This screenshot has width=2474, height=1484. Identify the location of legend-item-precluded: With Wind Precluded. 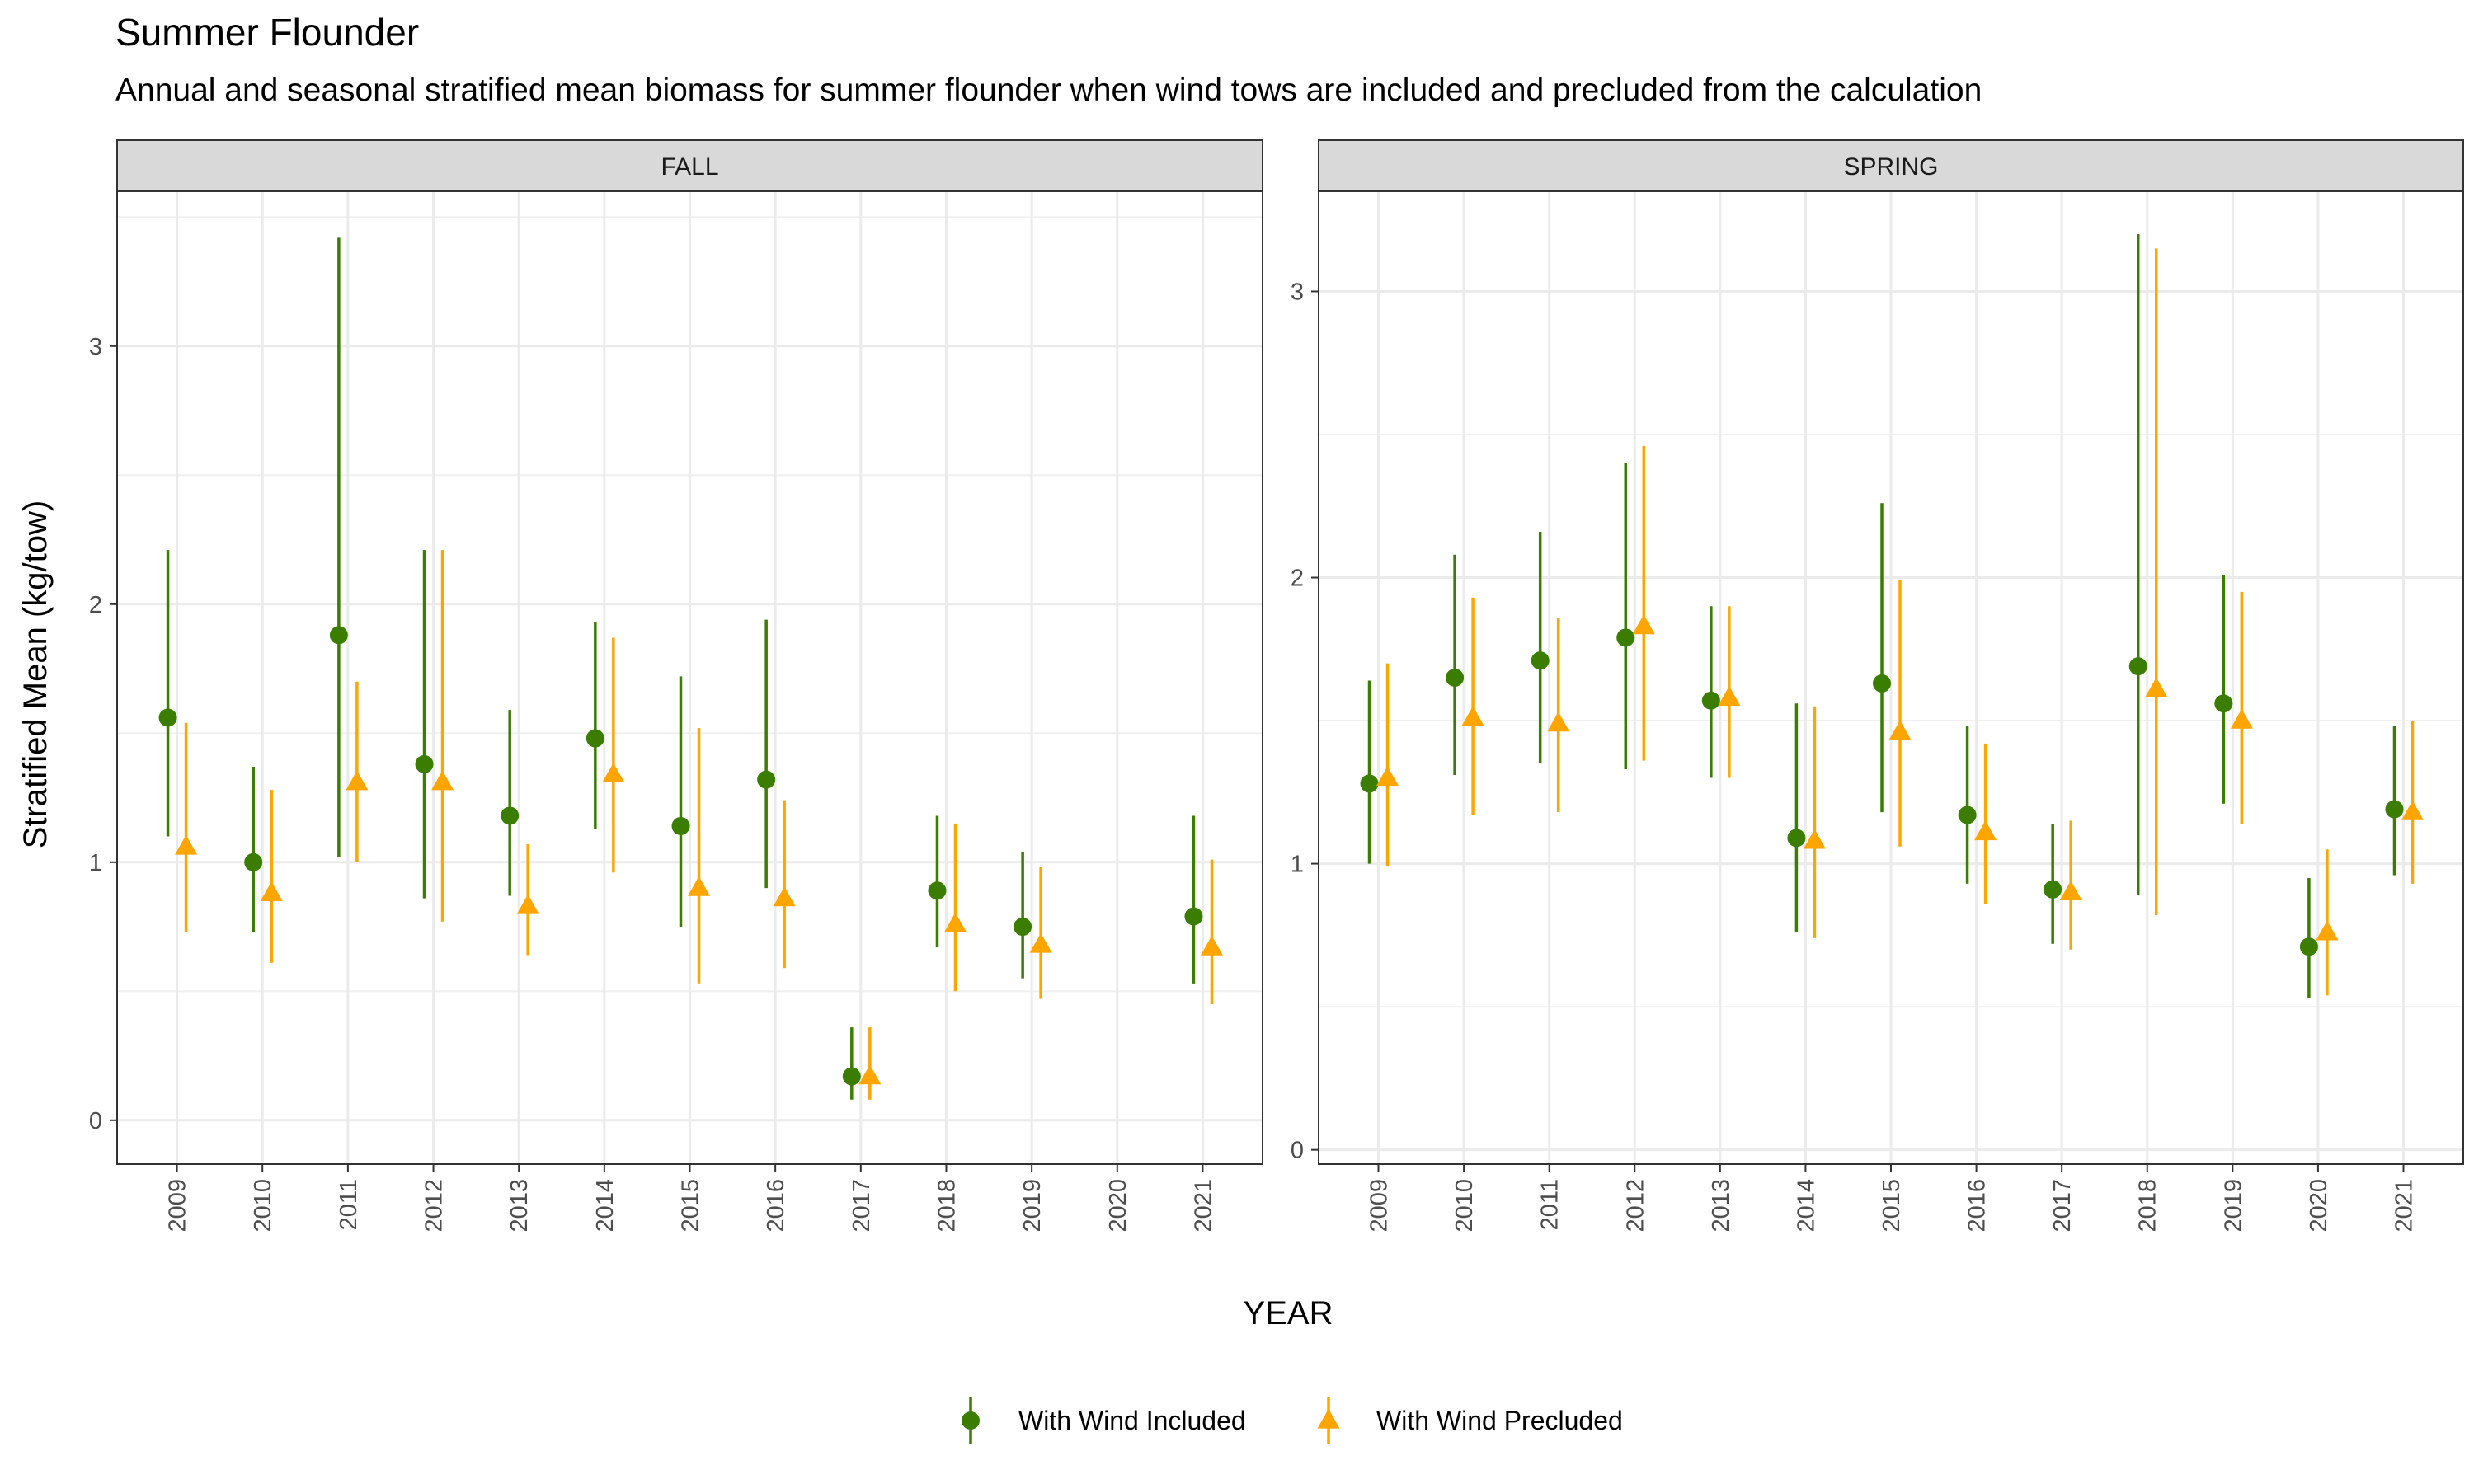
(1470, 1420).